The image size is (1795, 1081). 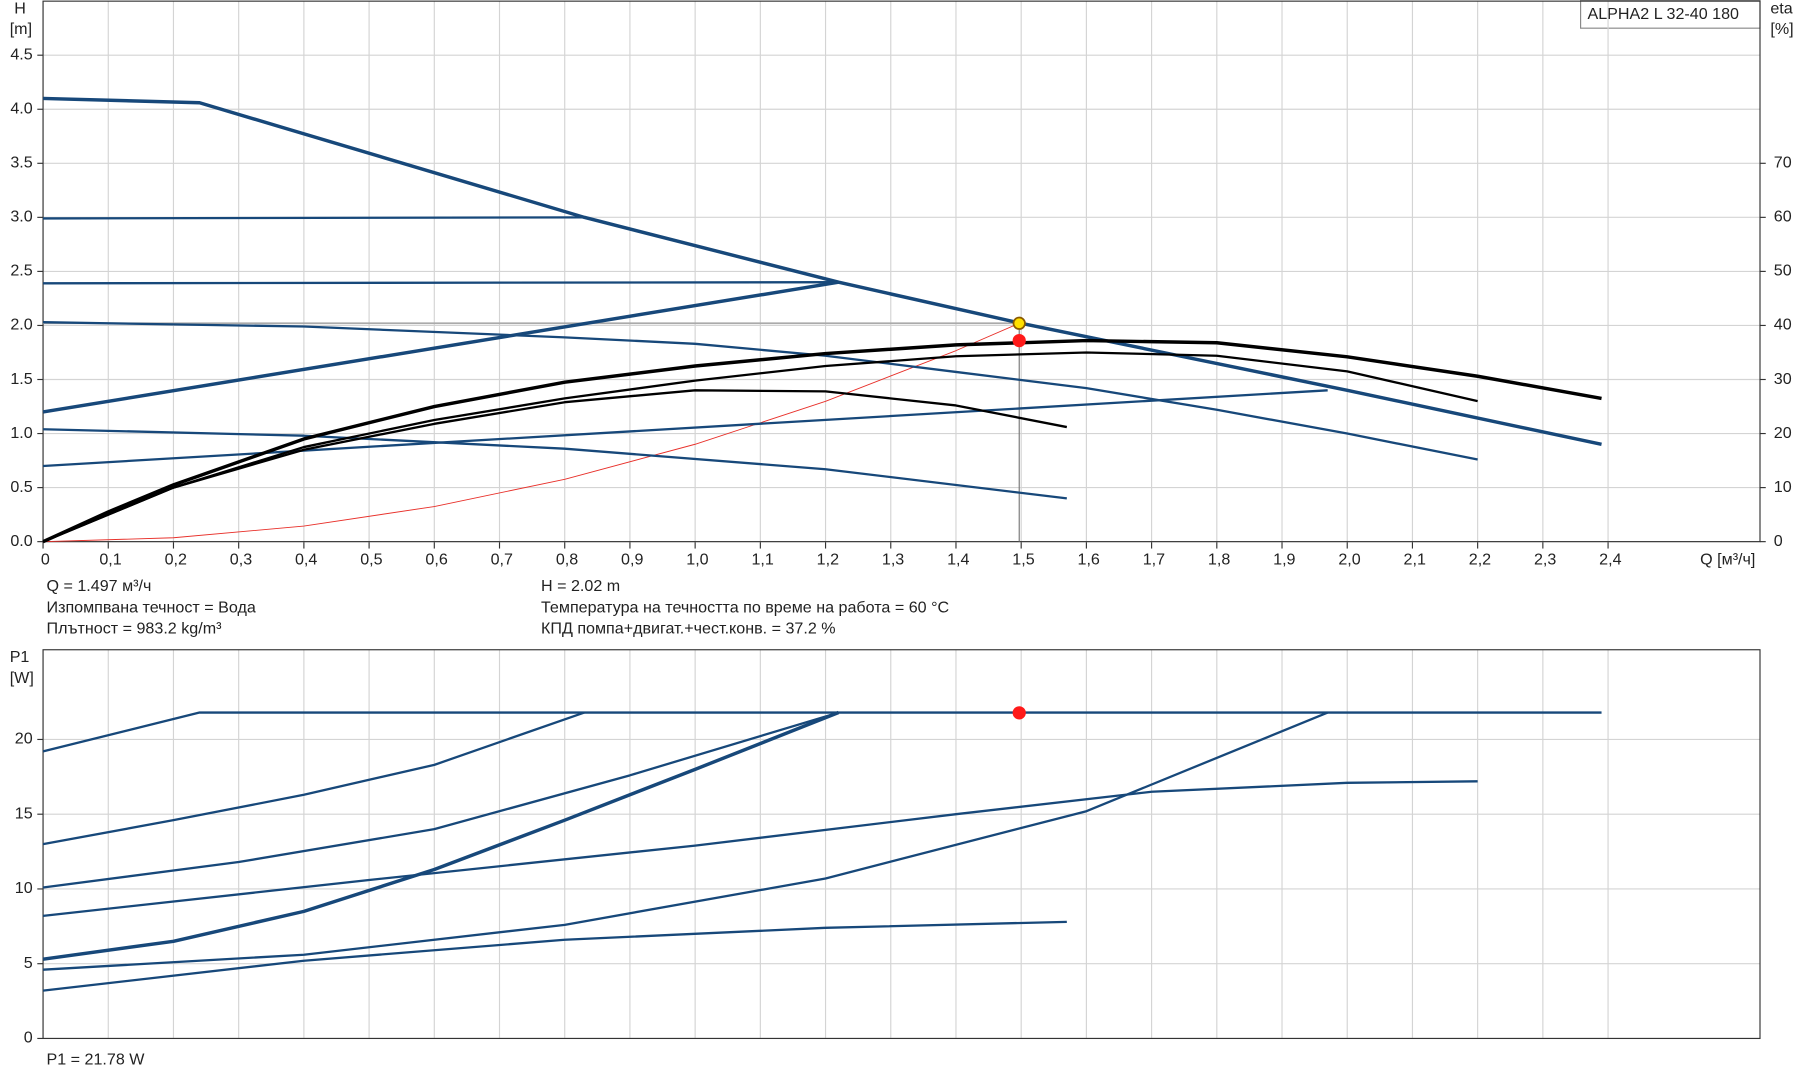 What do you see at coordinates (176, 559) in the screenshot?
I see `x-tick-label: 0,2` at bounding box center [176, 559].